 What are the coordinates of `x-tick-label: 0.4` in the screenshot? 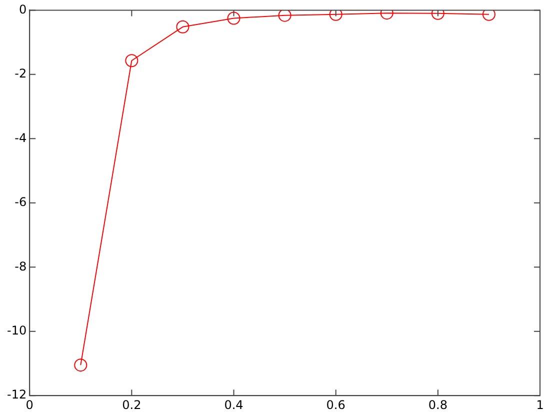 It's located at (234, 405).